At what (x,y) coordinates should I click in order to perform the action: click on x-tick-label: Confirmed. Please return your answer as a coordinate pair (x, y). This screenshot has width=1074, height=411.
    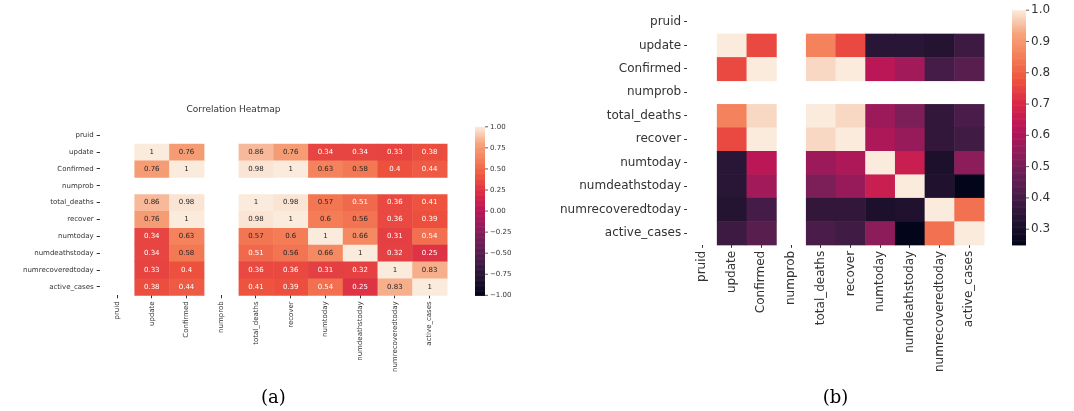
    Looking at the image, I should click on (760, 282).